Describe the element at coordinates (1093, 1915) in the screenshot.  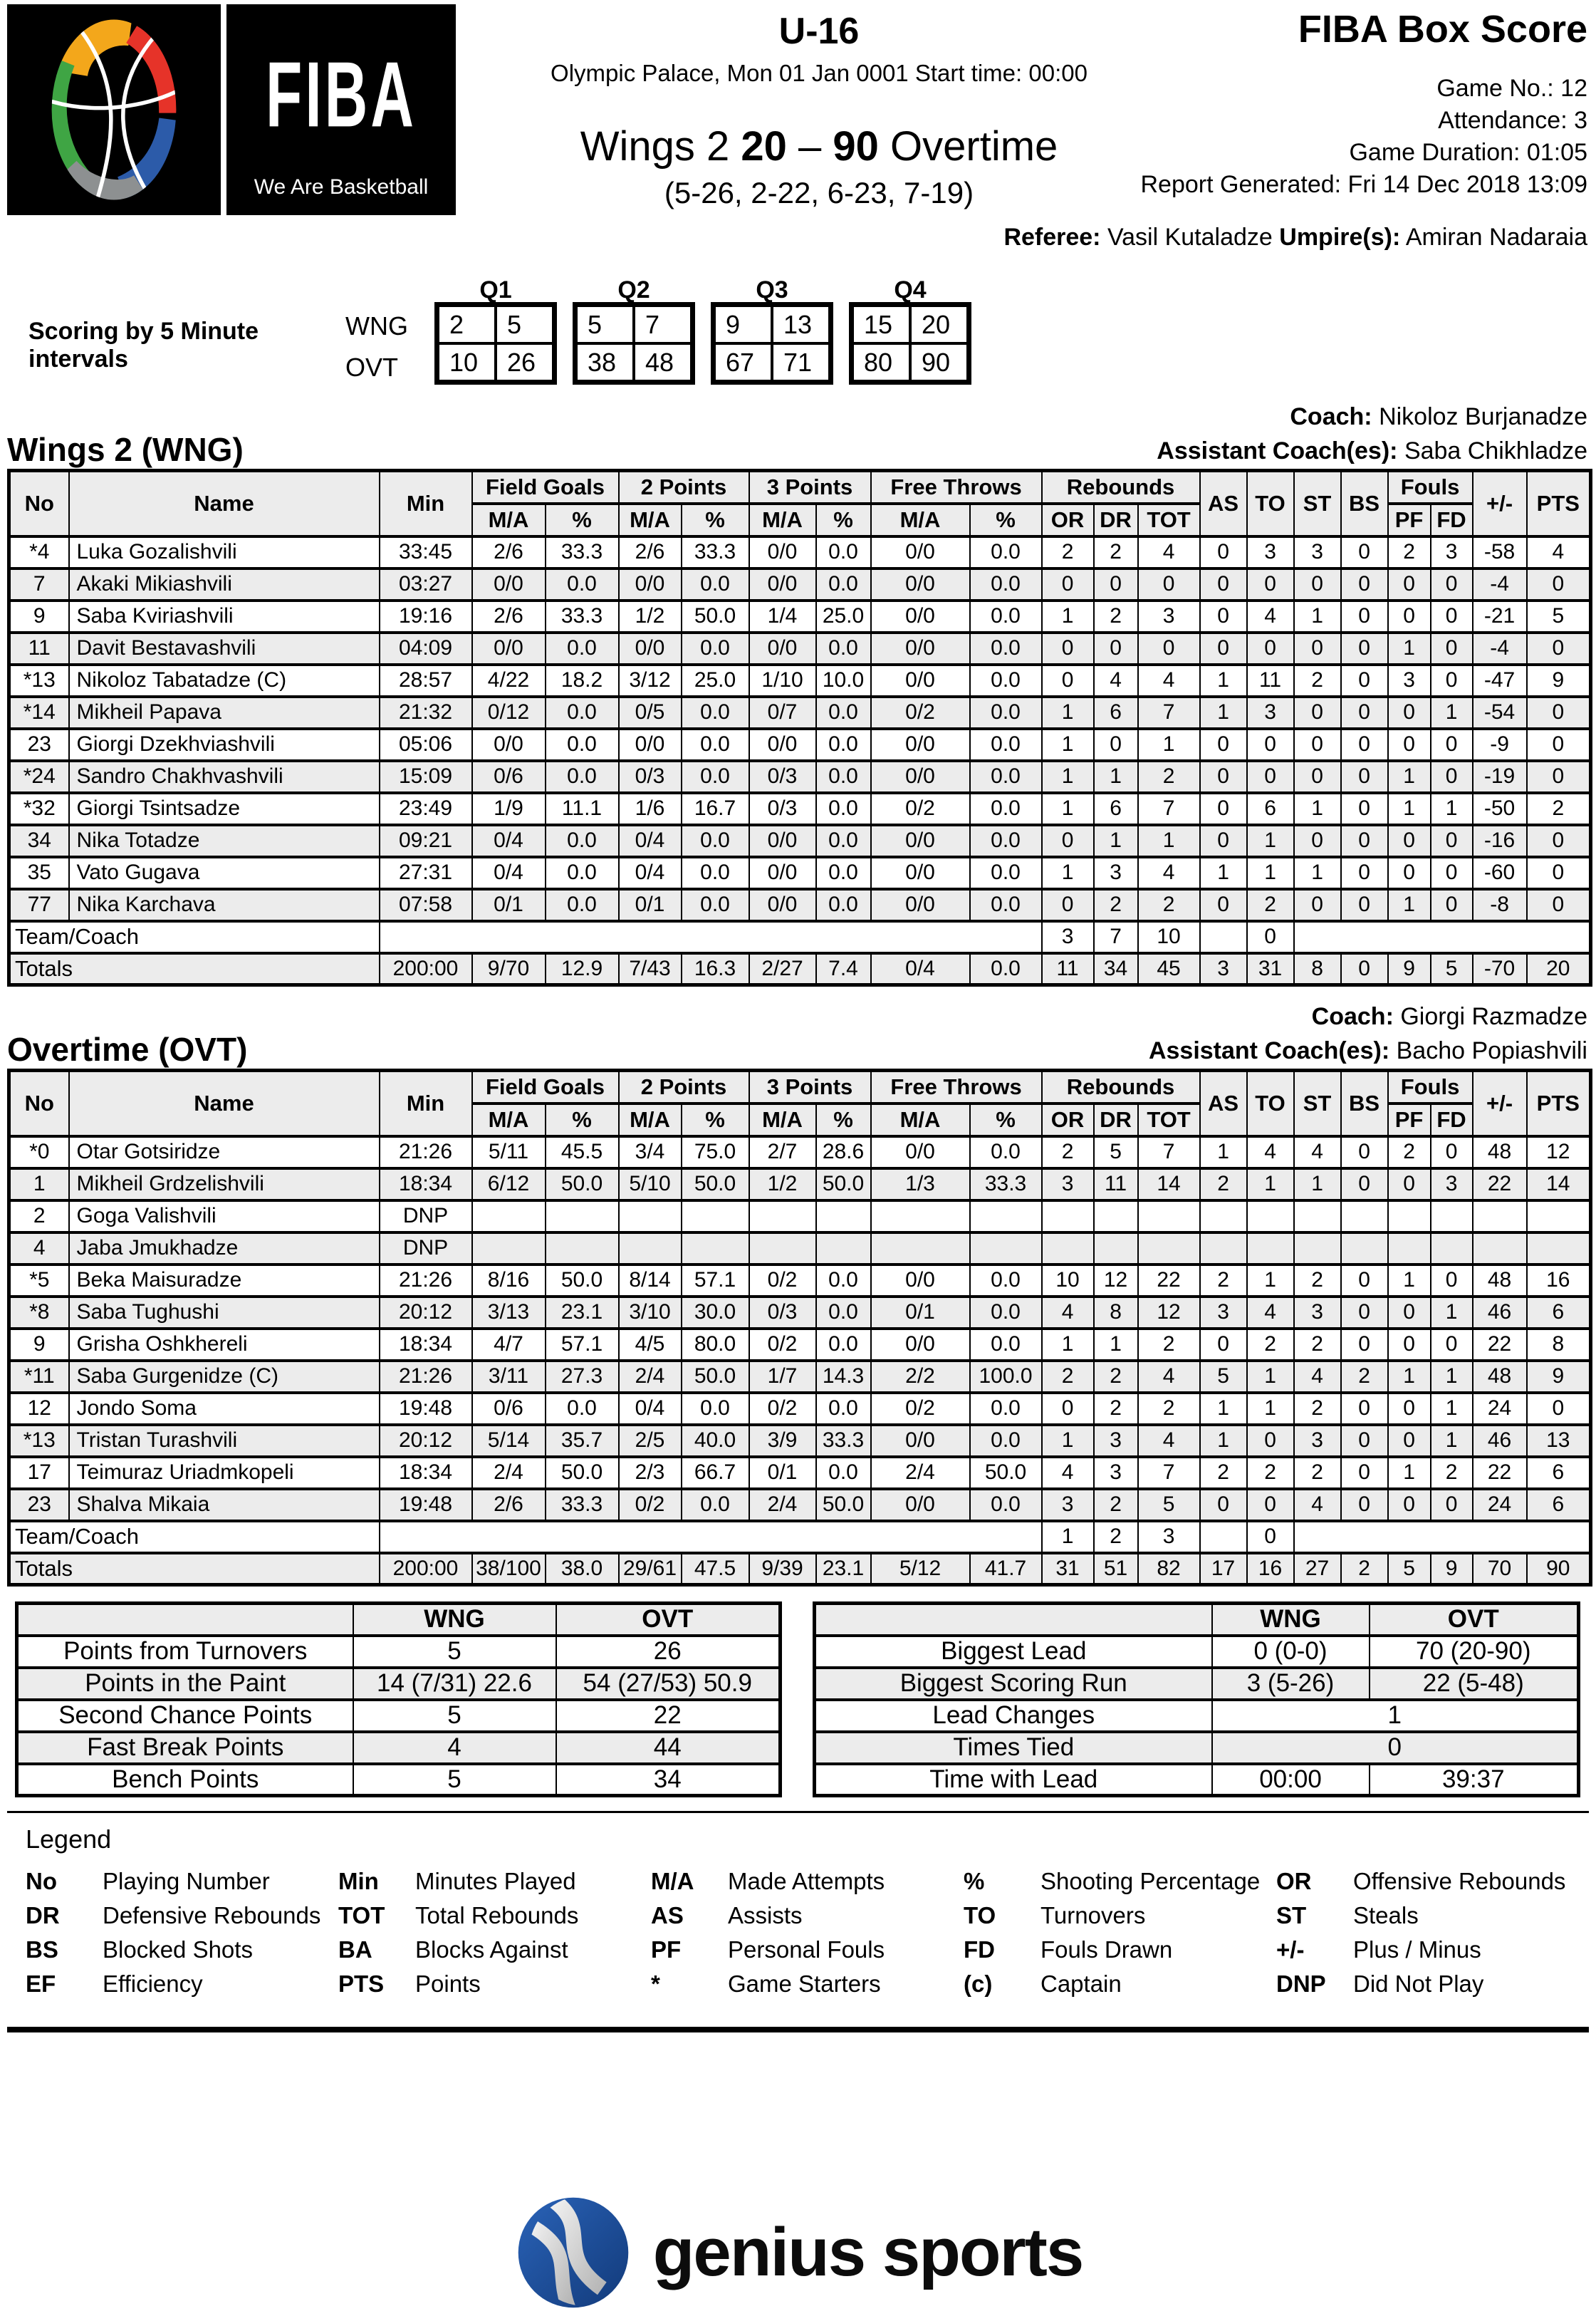
I see `legend-desc: Turnovers` at that location.